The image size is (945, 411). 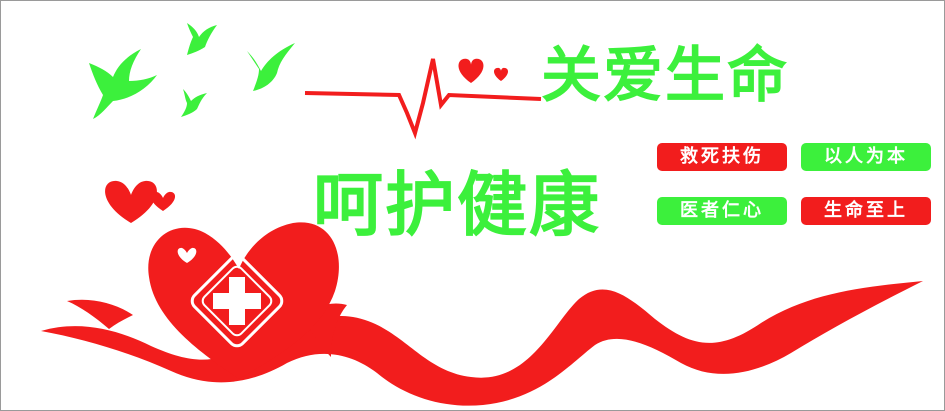 I want to click on doves-group, so click(x=192, y=71).